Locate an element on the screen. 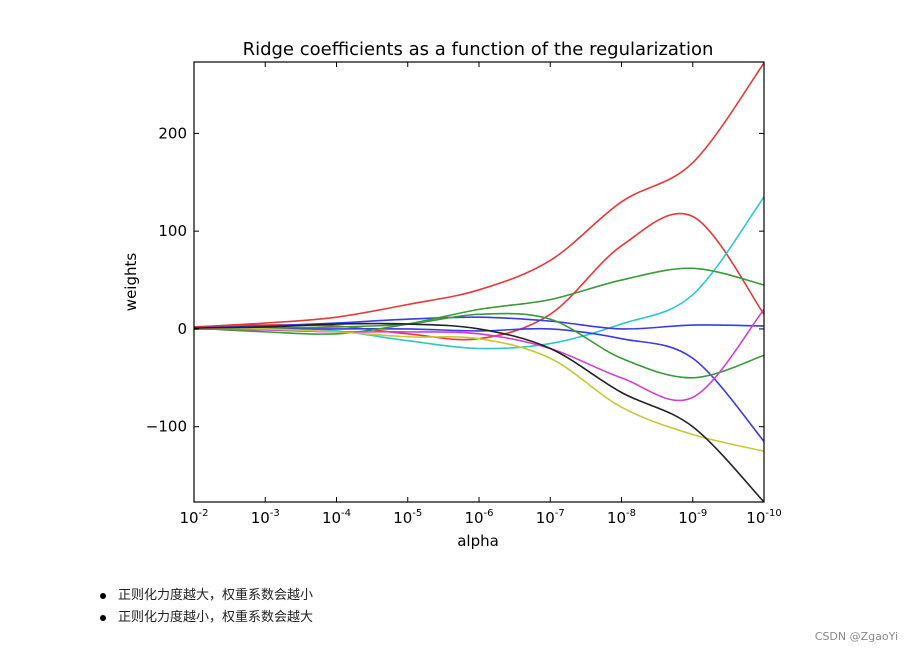 The width and height of the screenshot is (912, 653). y-tick-label: 100 is located at coordinates (172, 231).